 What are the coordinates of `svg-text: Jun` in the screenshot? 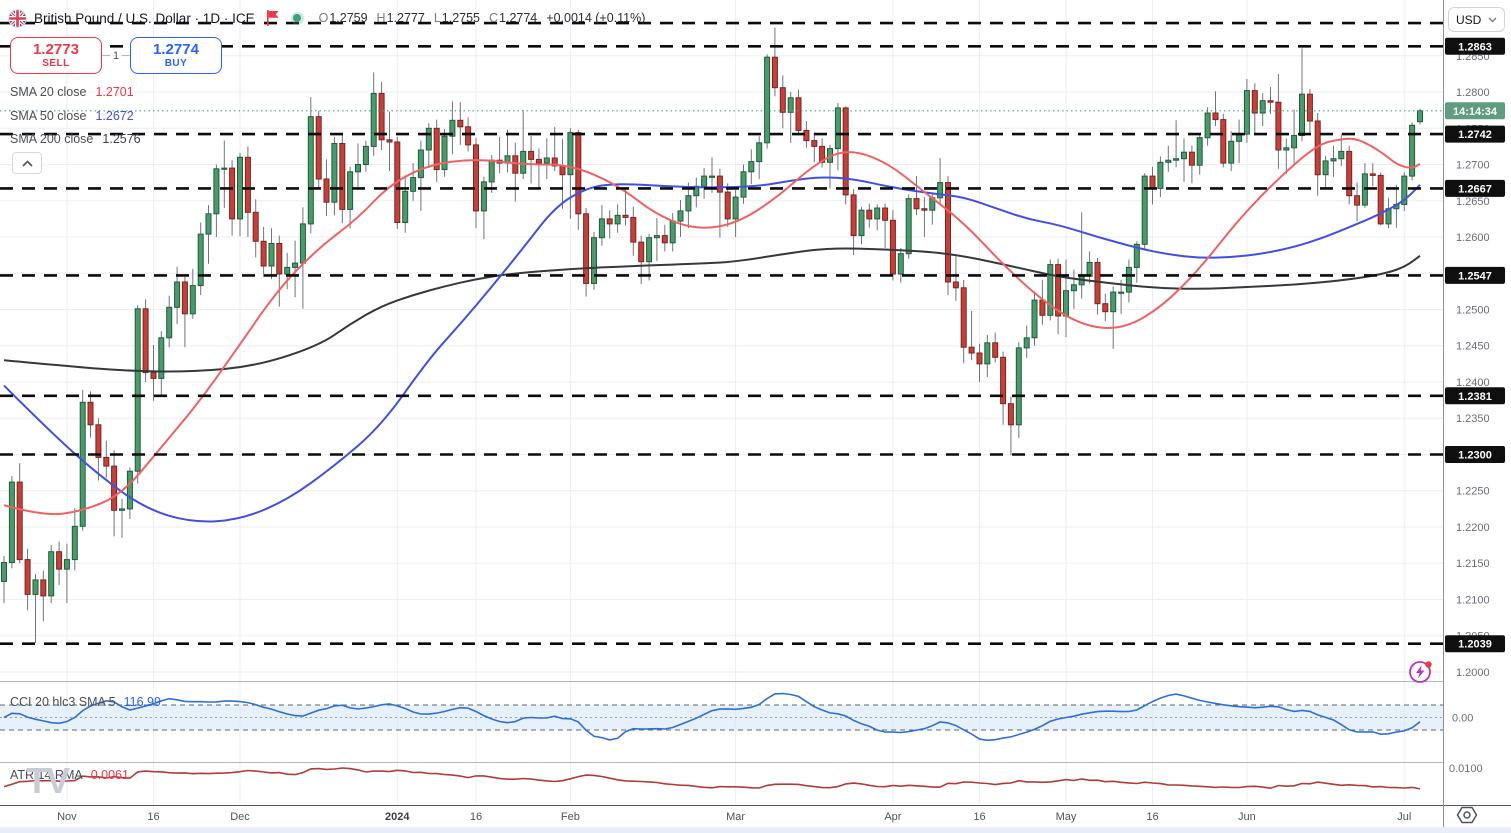 It's located at (1247, 817).